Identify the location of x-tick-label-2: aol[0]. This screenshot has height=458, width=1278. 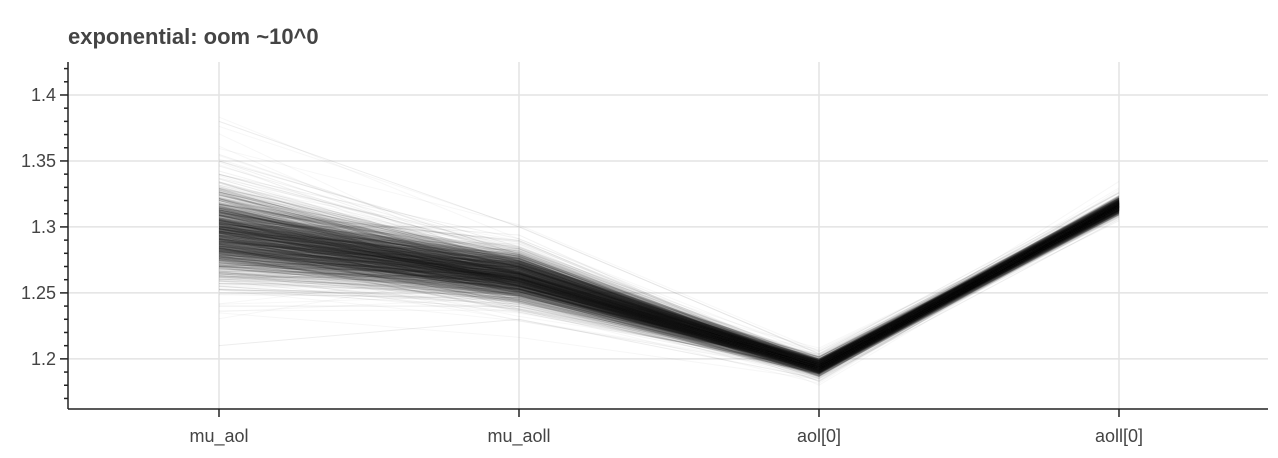
(819, 436).